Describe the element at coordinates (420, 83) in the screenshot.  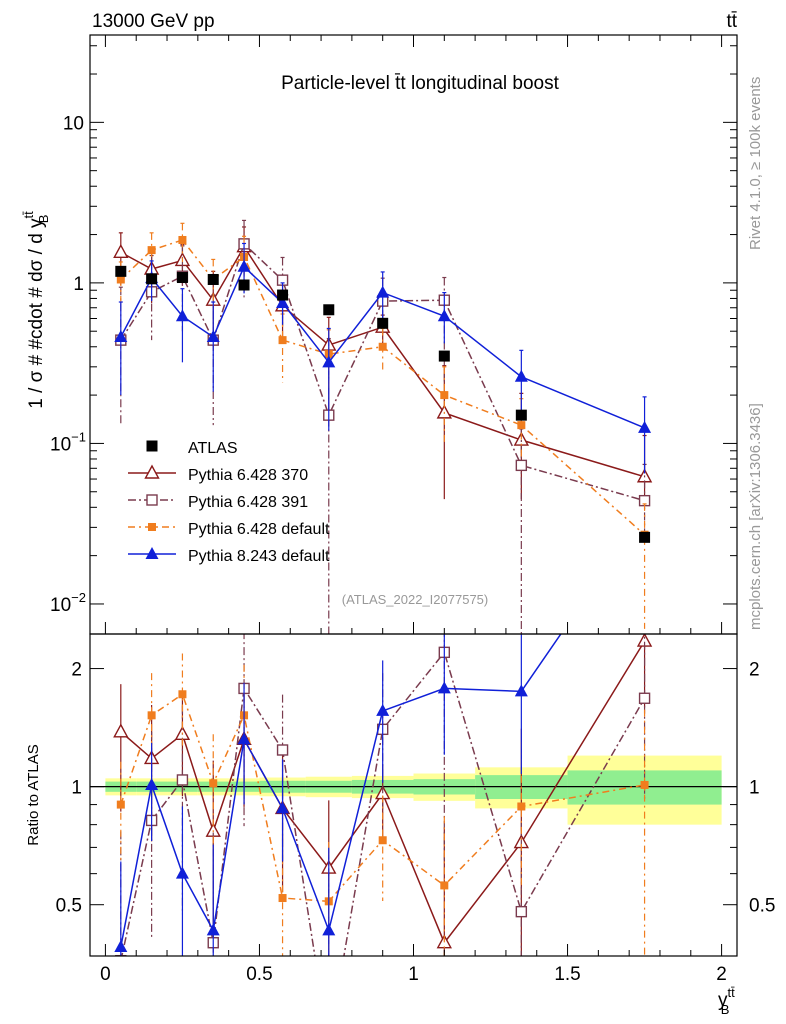
I see `plot-title: Particle-level t̄t longitudinal boost` at that location.